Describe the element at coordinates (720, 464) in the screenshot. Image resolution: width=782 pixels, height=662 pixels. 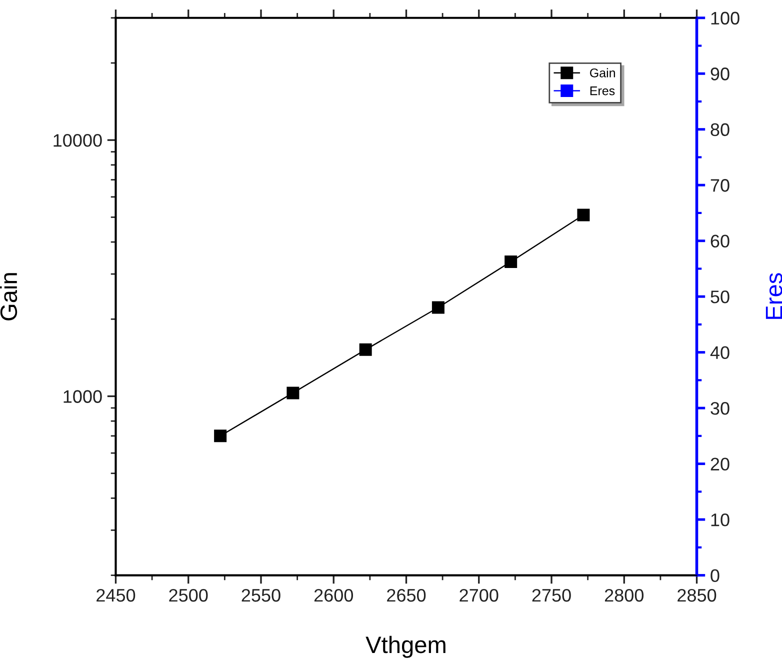
I see `y2-tick-label: 20` at that location.